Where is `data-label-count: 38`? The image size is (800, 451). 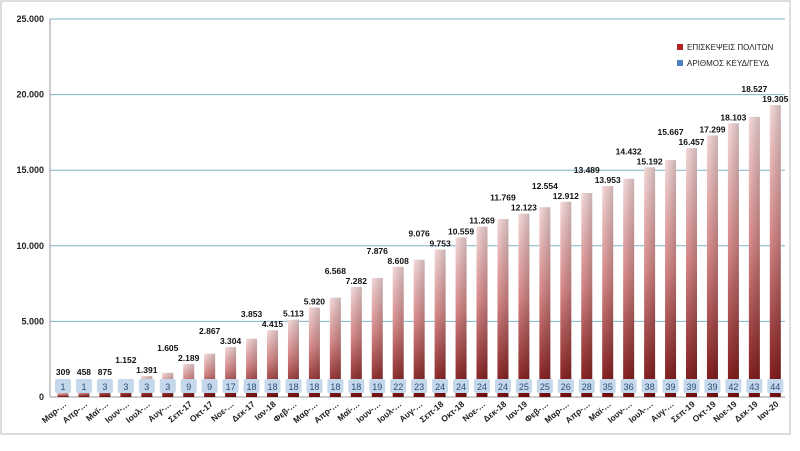 data-label-count: 38 is located at coordinates (650, 387).